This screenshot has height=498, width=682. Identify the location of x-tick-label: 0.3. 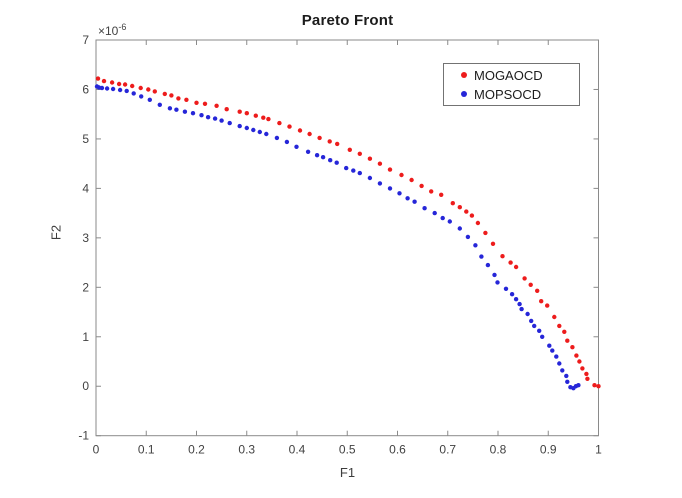
(246, 450).